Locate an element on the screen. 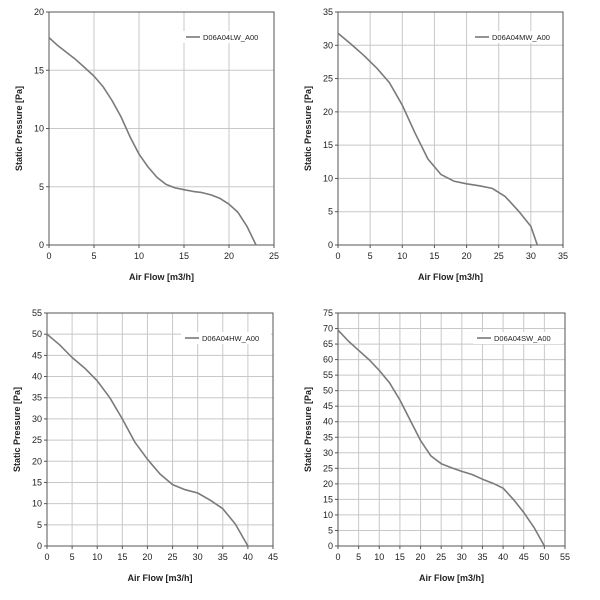  y-tick-label: 70 is located at coordinates (328, 329).